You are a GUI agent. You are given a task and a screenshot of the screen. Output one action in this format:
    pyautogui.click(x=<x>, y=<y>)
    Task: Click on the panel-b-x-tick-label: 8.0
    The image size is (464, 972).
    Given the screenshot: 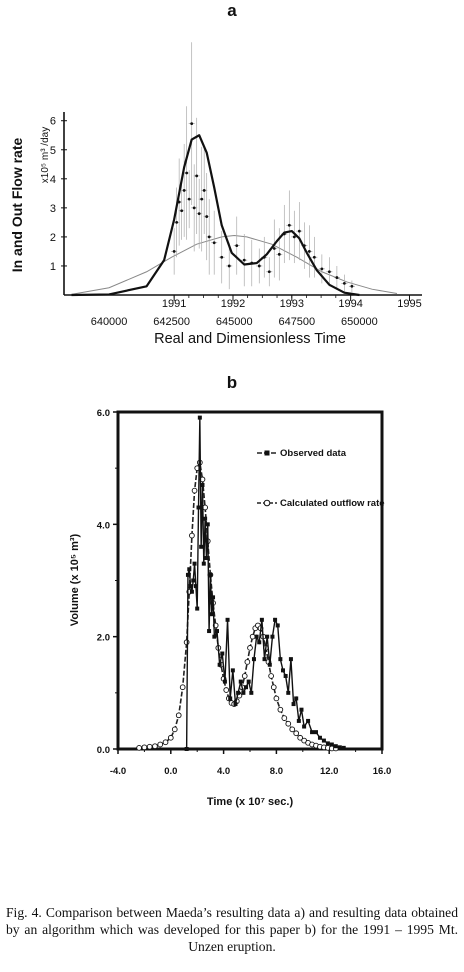 What is the action you would take?
    pyautogui.click(x=276, y=771)
    